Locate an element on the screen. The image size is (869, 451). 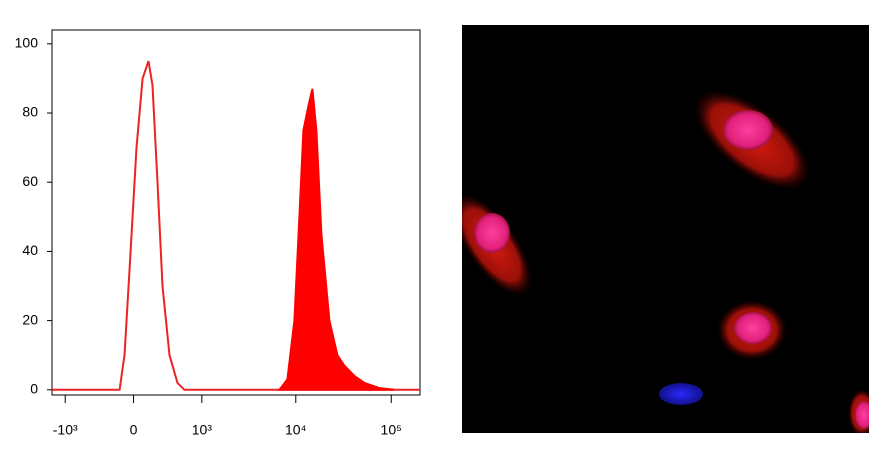
x-tick-label: 10⁵ is located at coordinates (391, 430).